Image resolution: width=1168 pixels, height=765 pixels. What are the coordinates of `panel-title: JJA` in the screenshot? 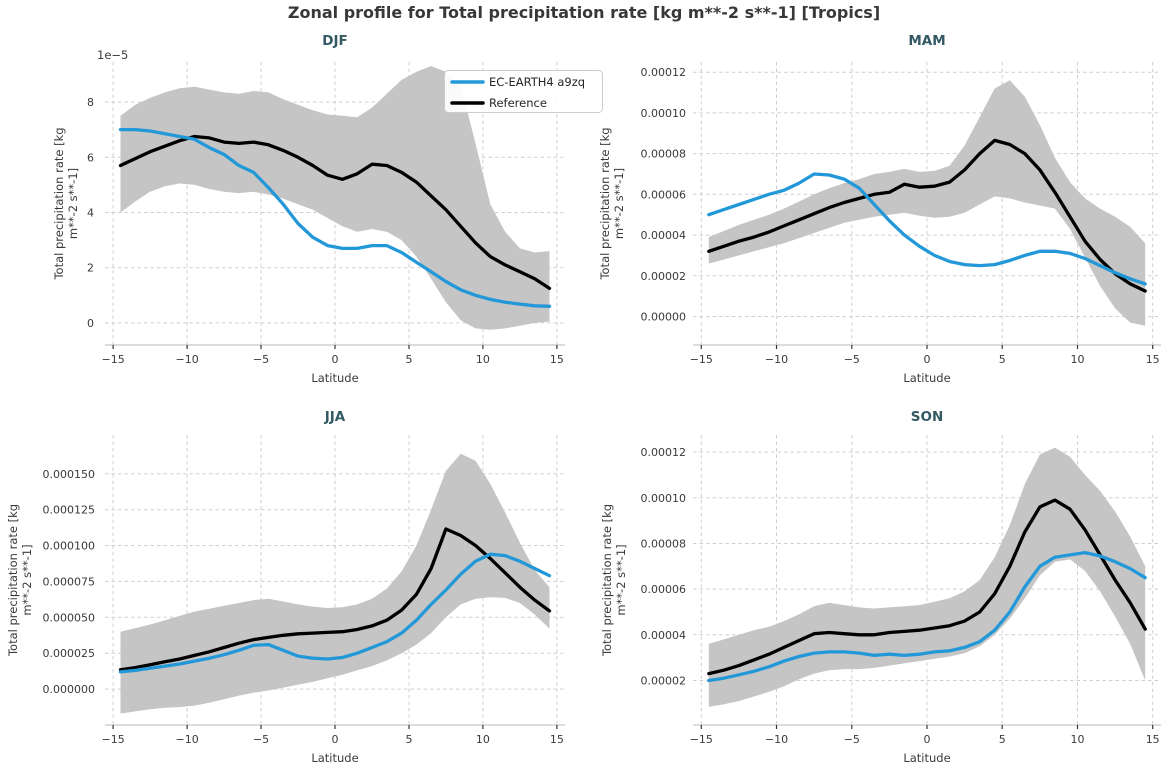 It's located at (335, 417).